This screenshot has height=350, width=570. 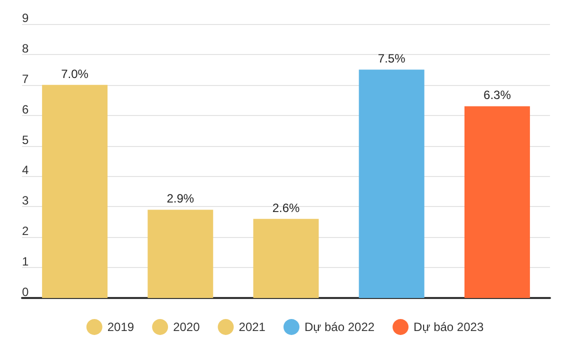 I want to click on y-tick-label: 8, so click(x=25, y=48).